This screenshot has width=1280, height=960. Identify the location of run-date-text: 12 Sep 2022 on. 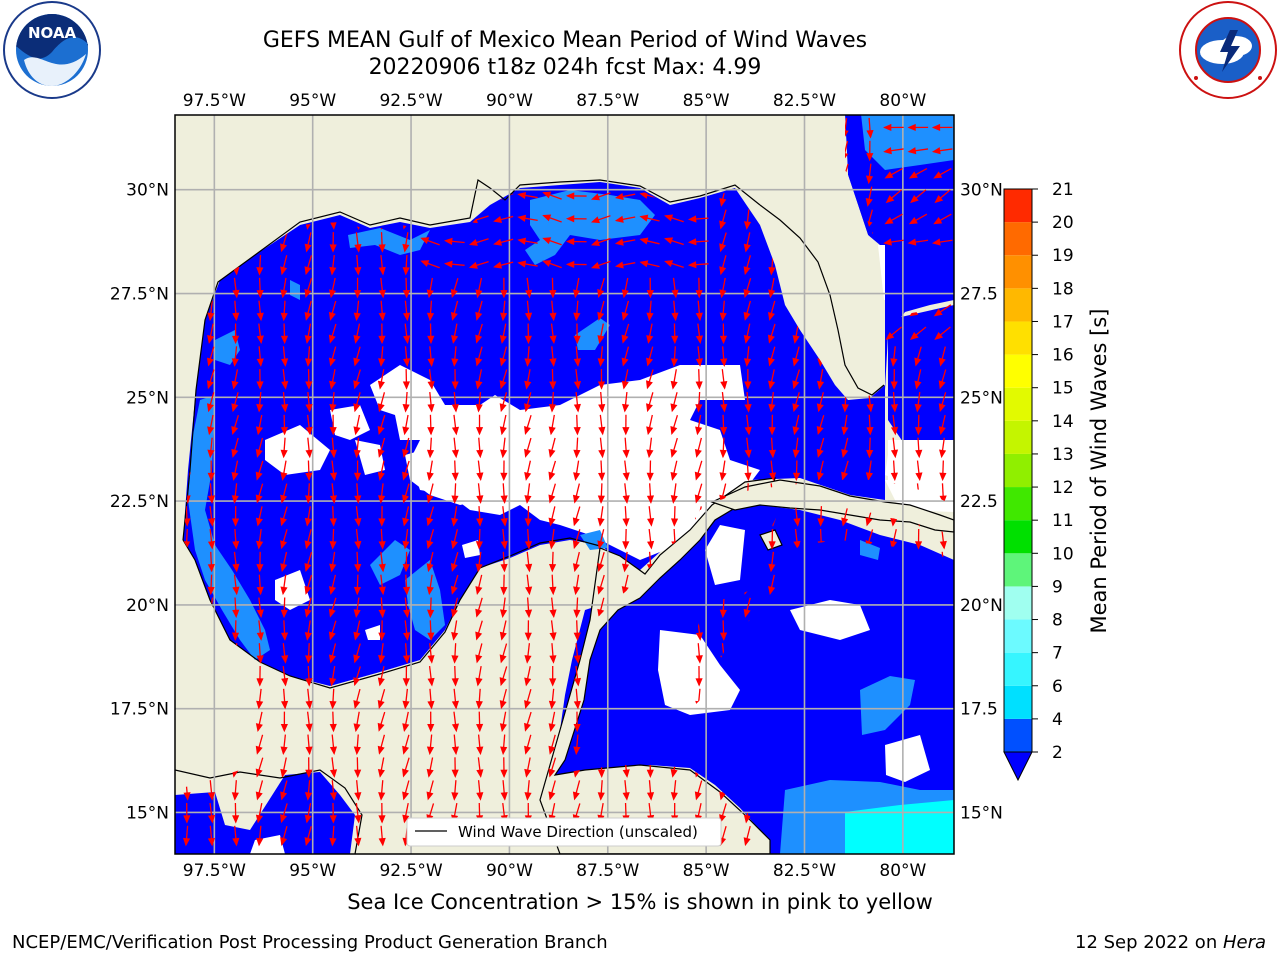
(1149, 942).